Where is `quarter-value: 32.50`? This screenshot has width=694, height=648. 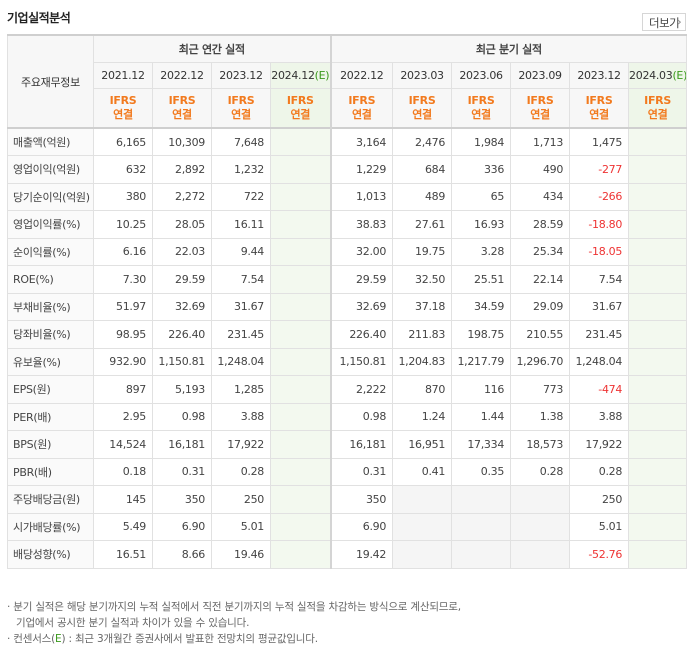
quarter-value: 32.50 is located at coordinates (422, 279).